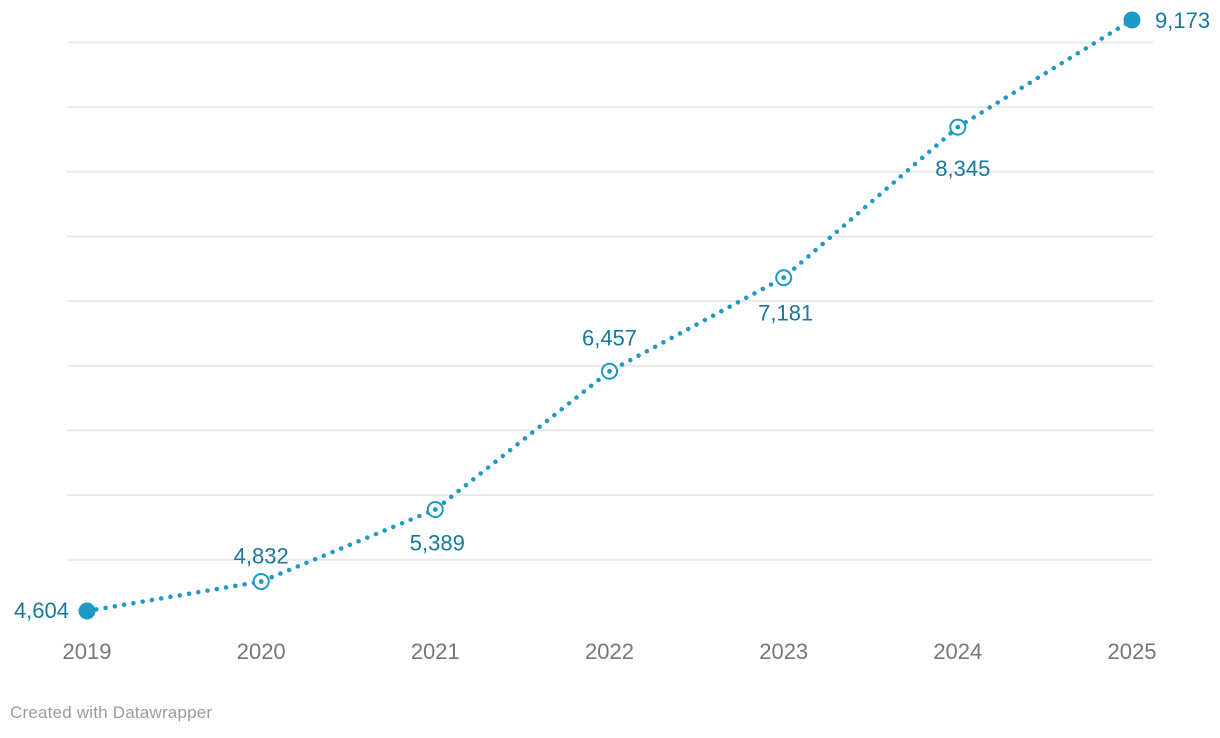 The image size is (1220, 738). I want to click on value-label: 9,173, so click(1182, 20).